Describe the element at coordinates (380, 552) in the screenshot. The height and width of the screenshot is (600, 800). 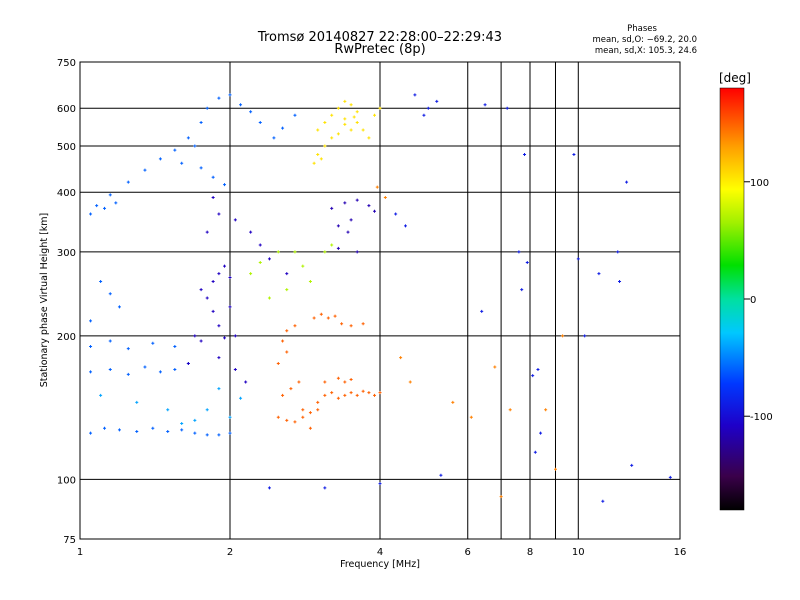
I see `x-tick-label: 4` at that location.